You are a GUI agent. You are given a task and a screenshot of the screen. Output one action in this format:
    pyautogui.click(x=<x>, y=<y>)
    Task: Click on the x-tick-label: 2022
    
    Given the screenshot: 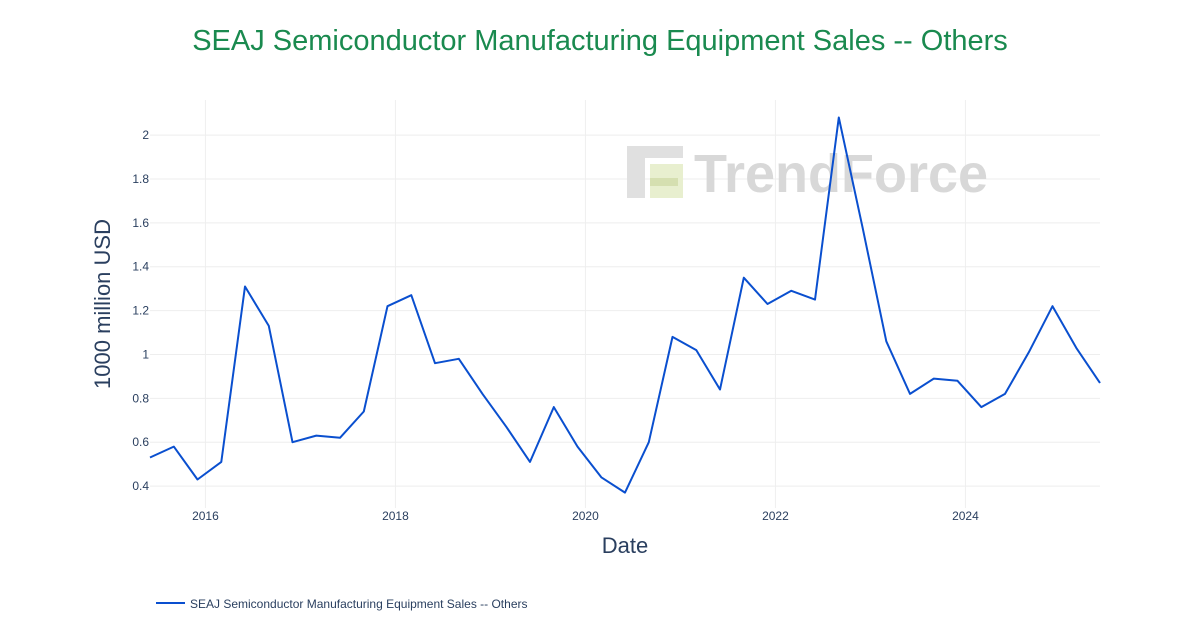 What is the action you would take?
    pyautogui.click(x=775, y=516)
    